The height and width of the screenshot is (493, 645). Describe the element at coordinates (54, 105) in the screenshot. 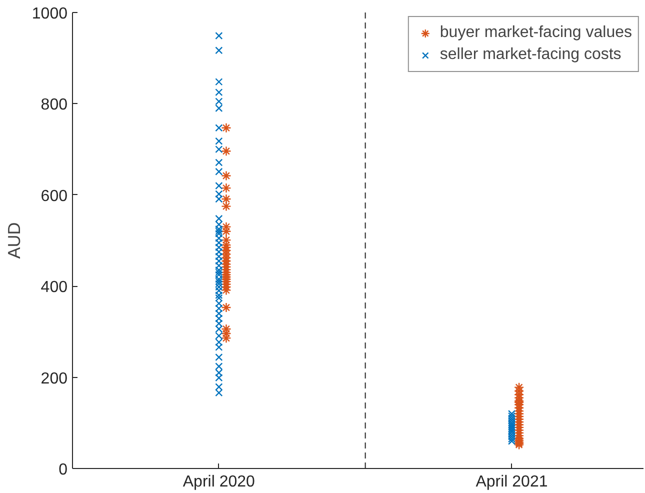

I see `y-tick-label: 800` at that location.